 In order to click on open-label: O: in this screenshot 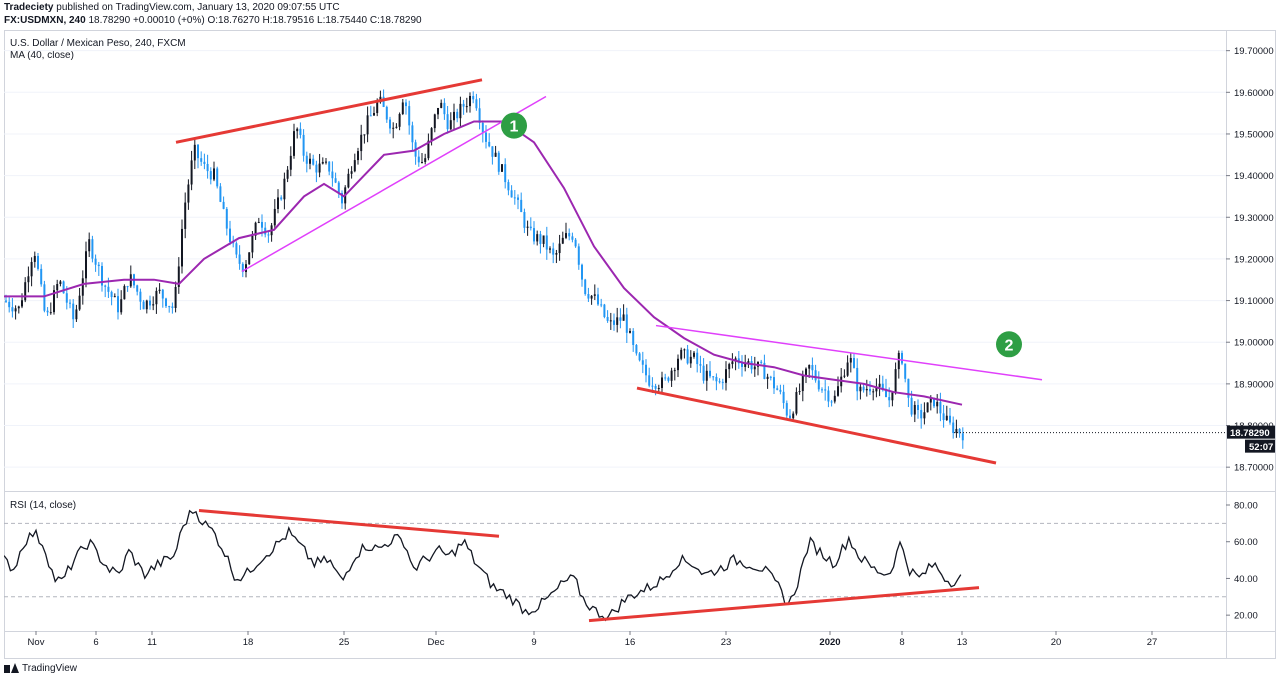, I will do `click(213, 20)`.